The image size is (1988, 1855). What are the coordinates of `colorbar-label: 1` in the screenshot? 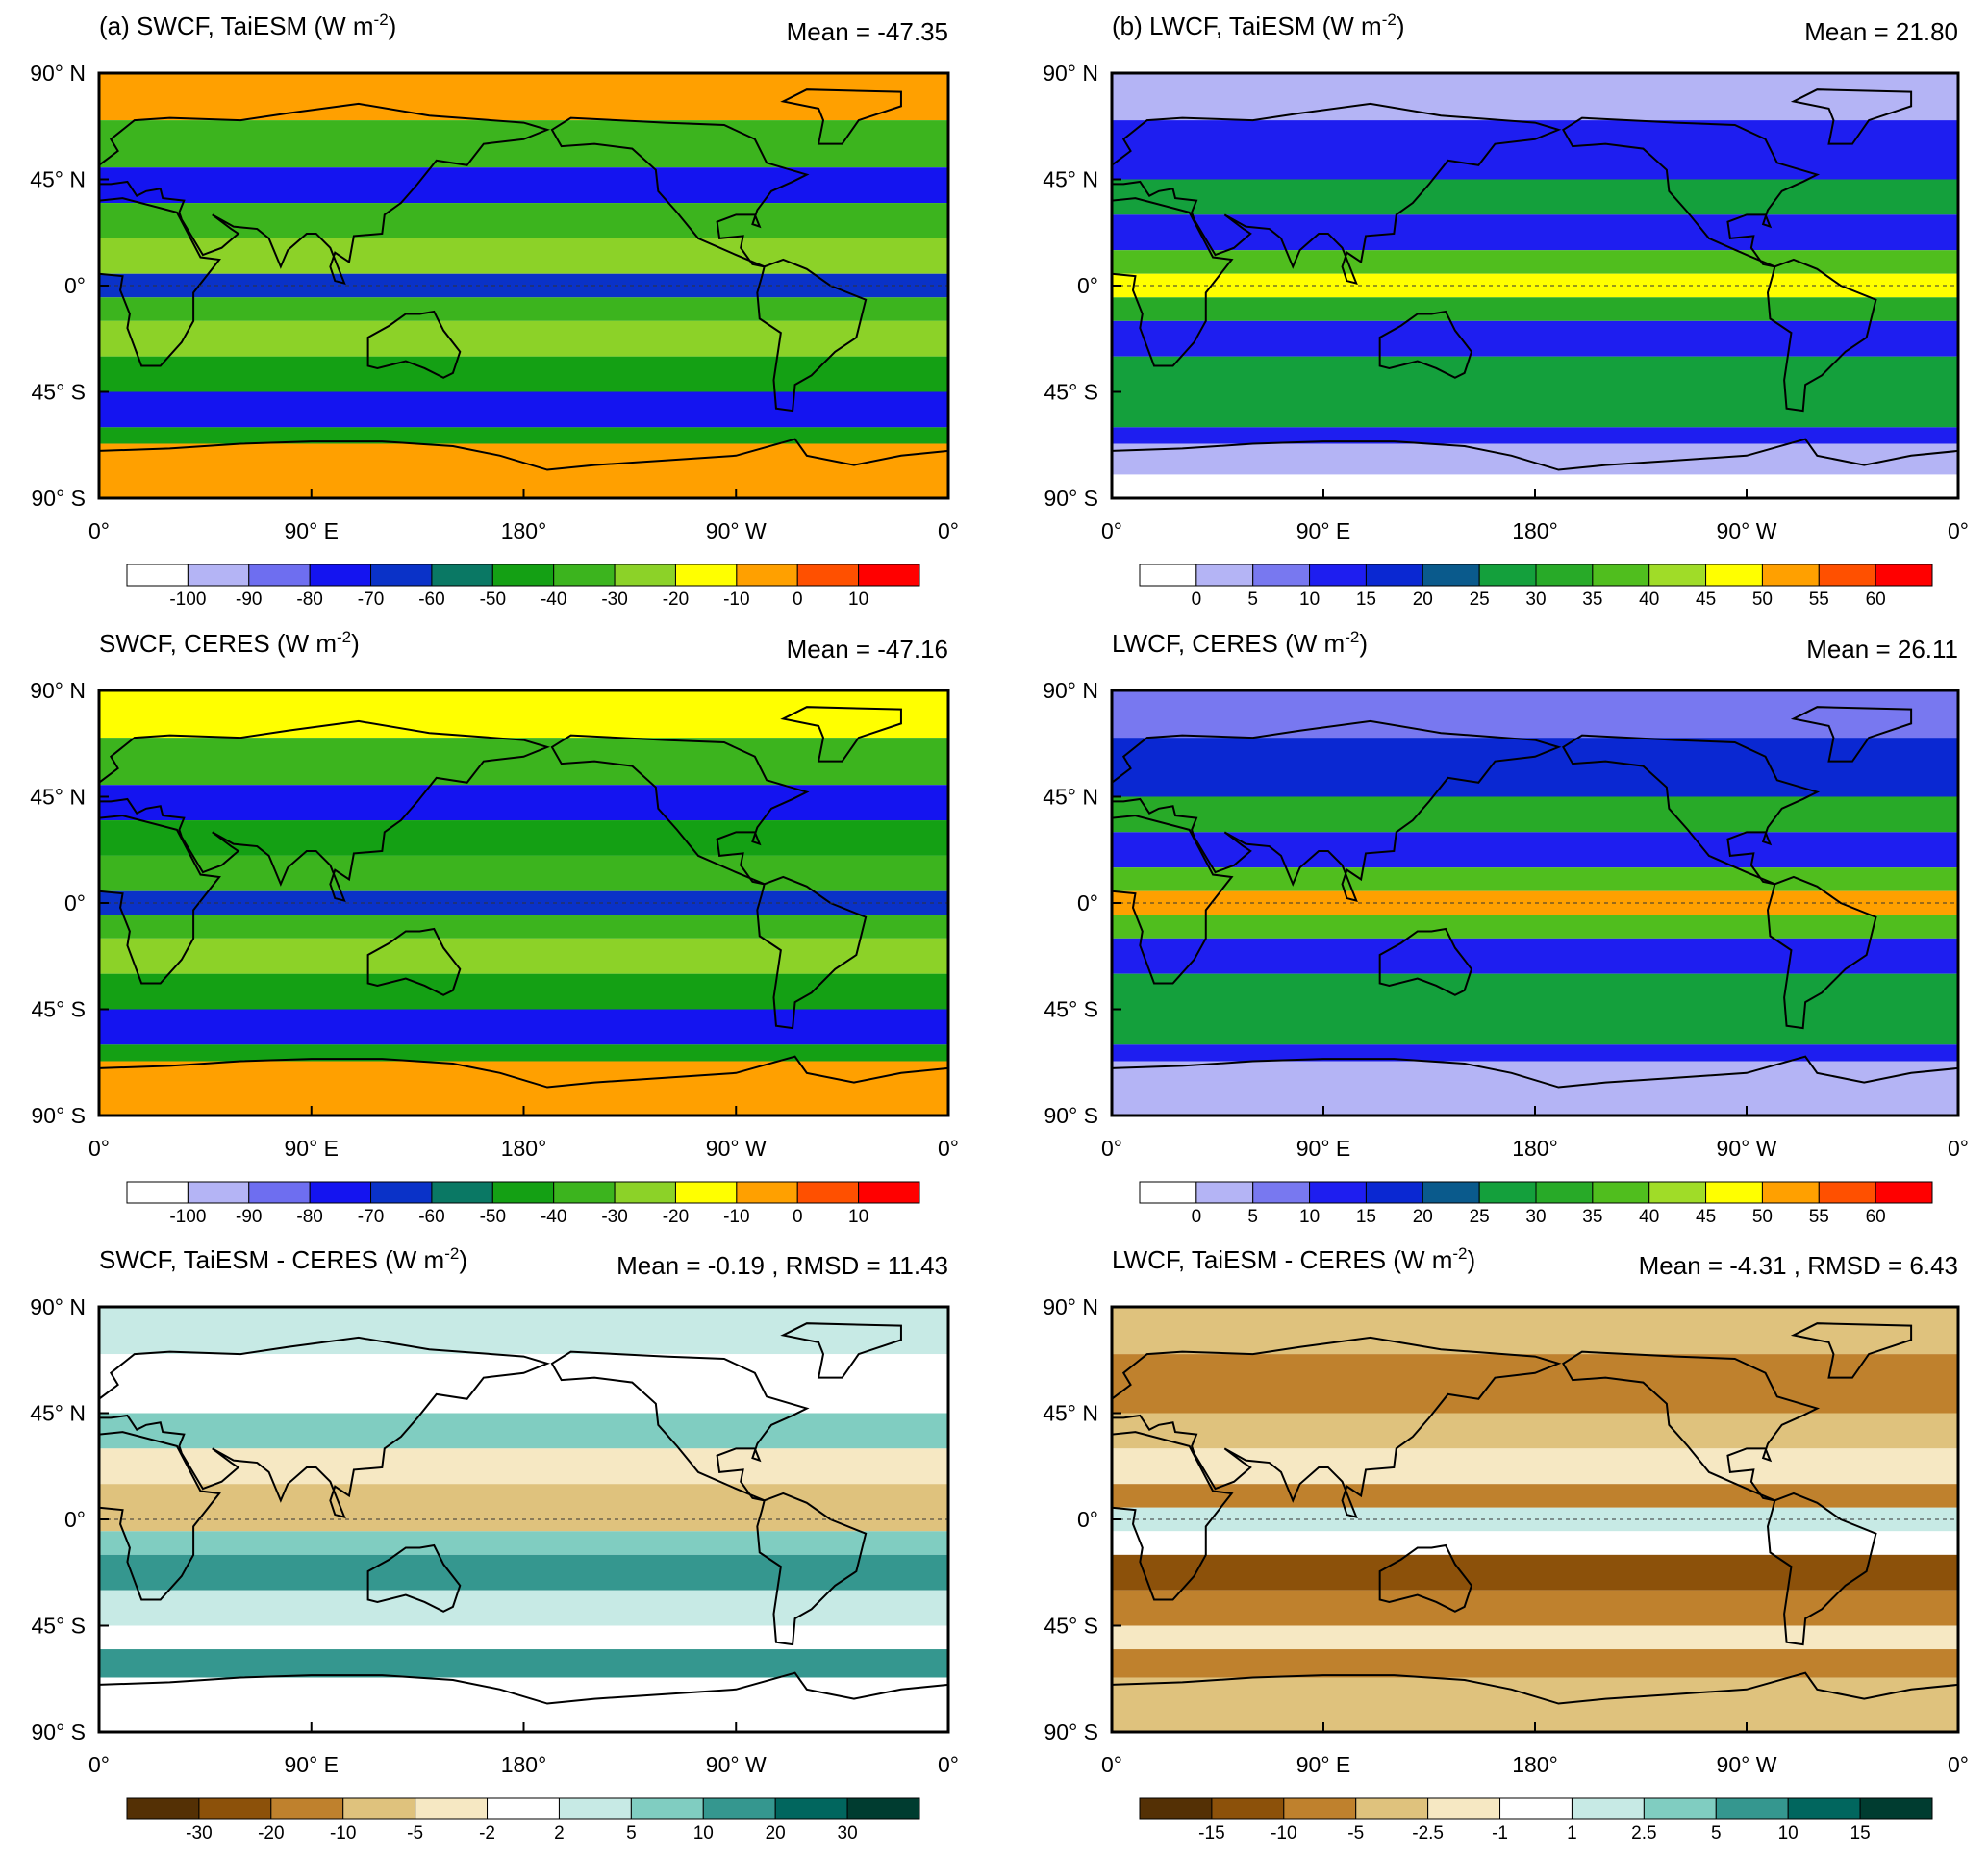 It's located at (1572, 1833).